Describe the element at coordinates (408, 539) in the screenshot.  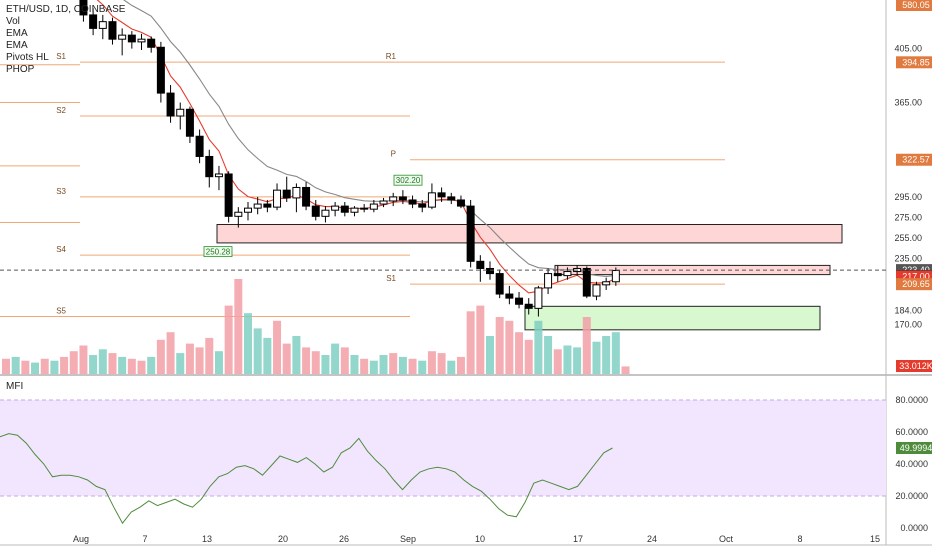
I see `time-tick-label: Sep` at that location.